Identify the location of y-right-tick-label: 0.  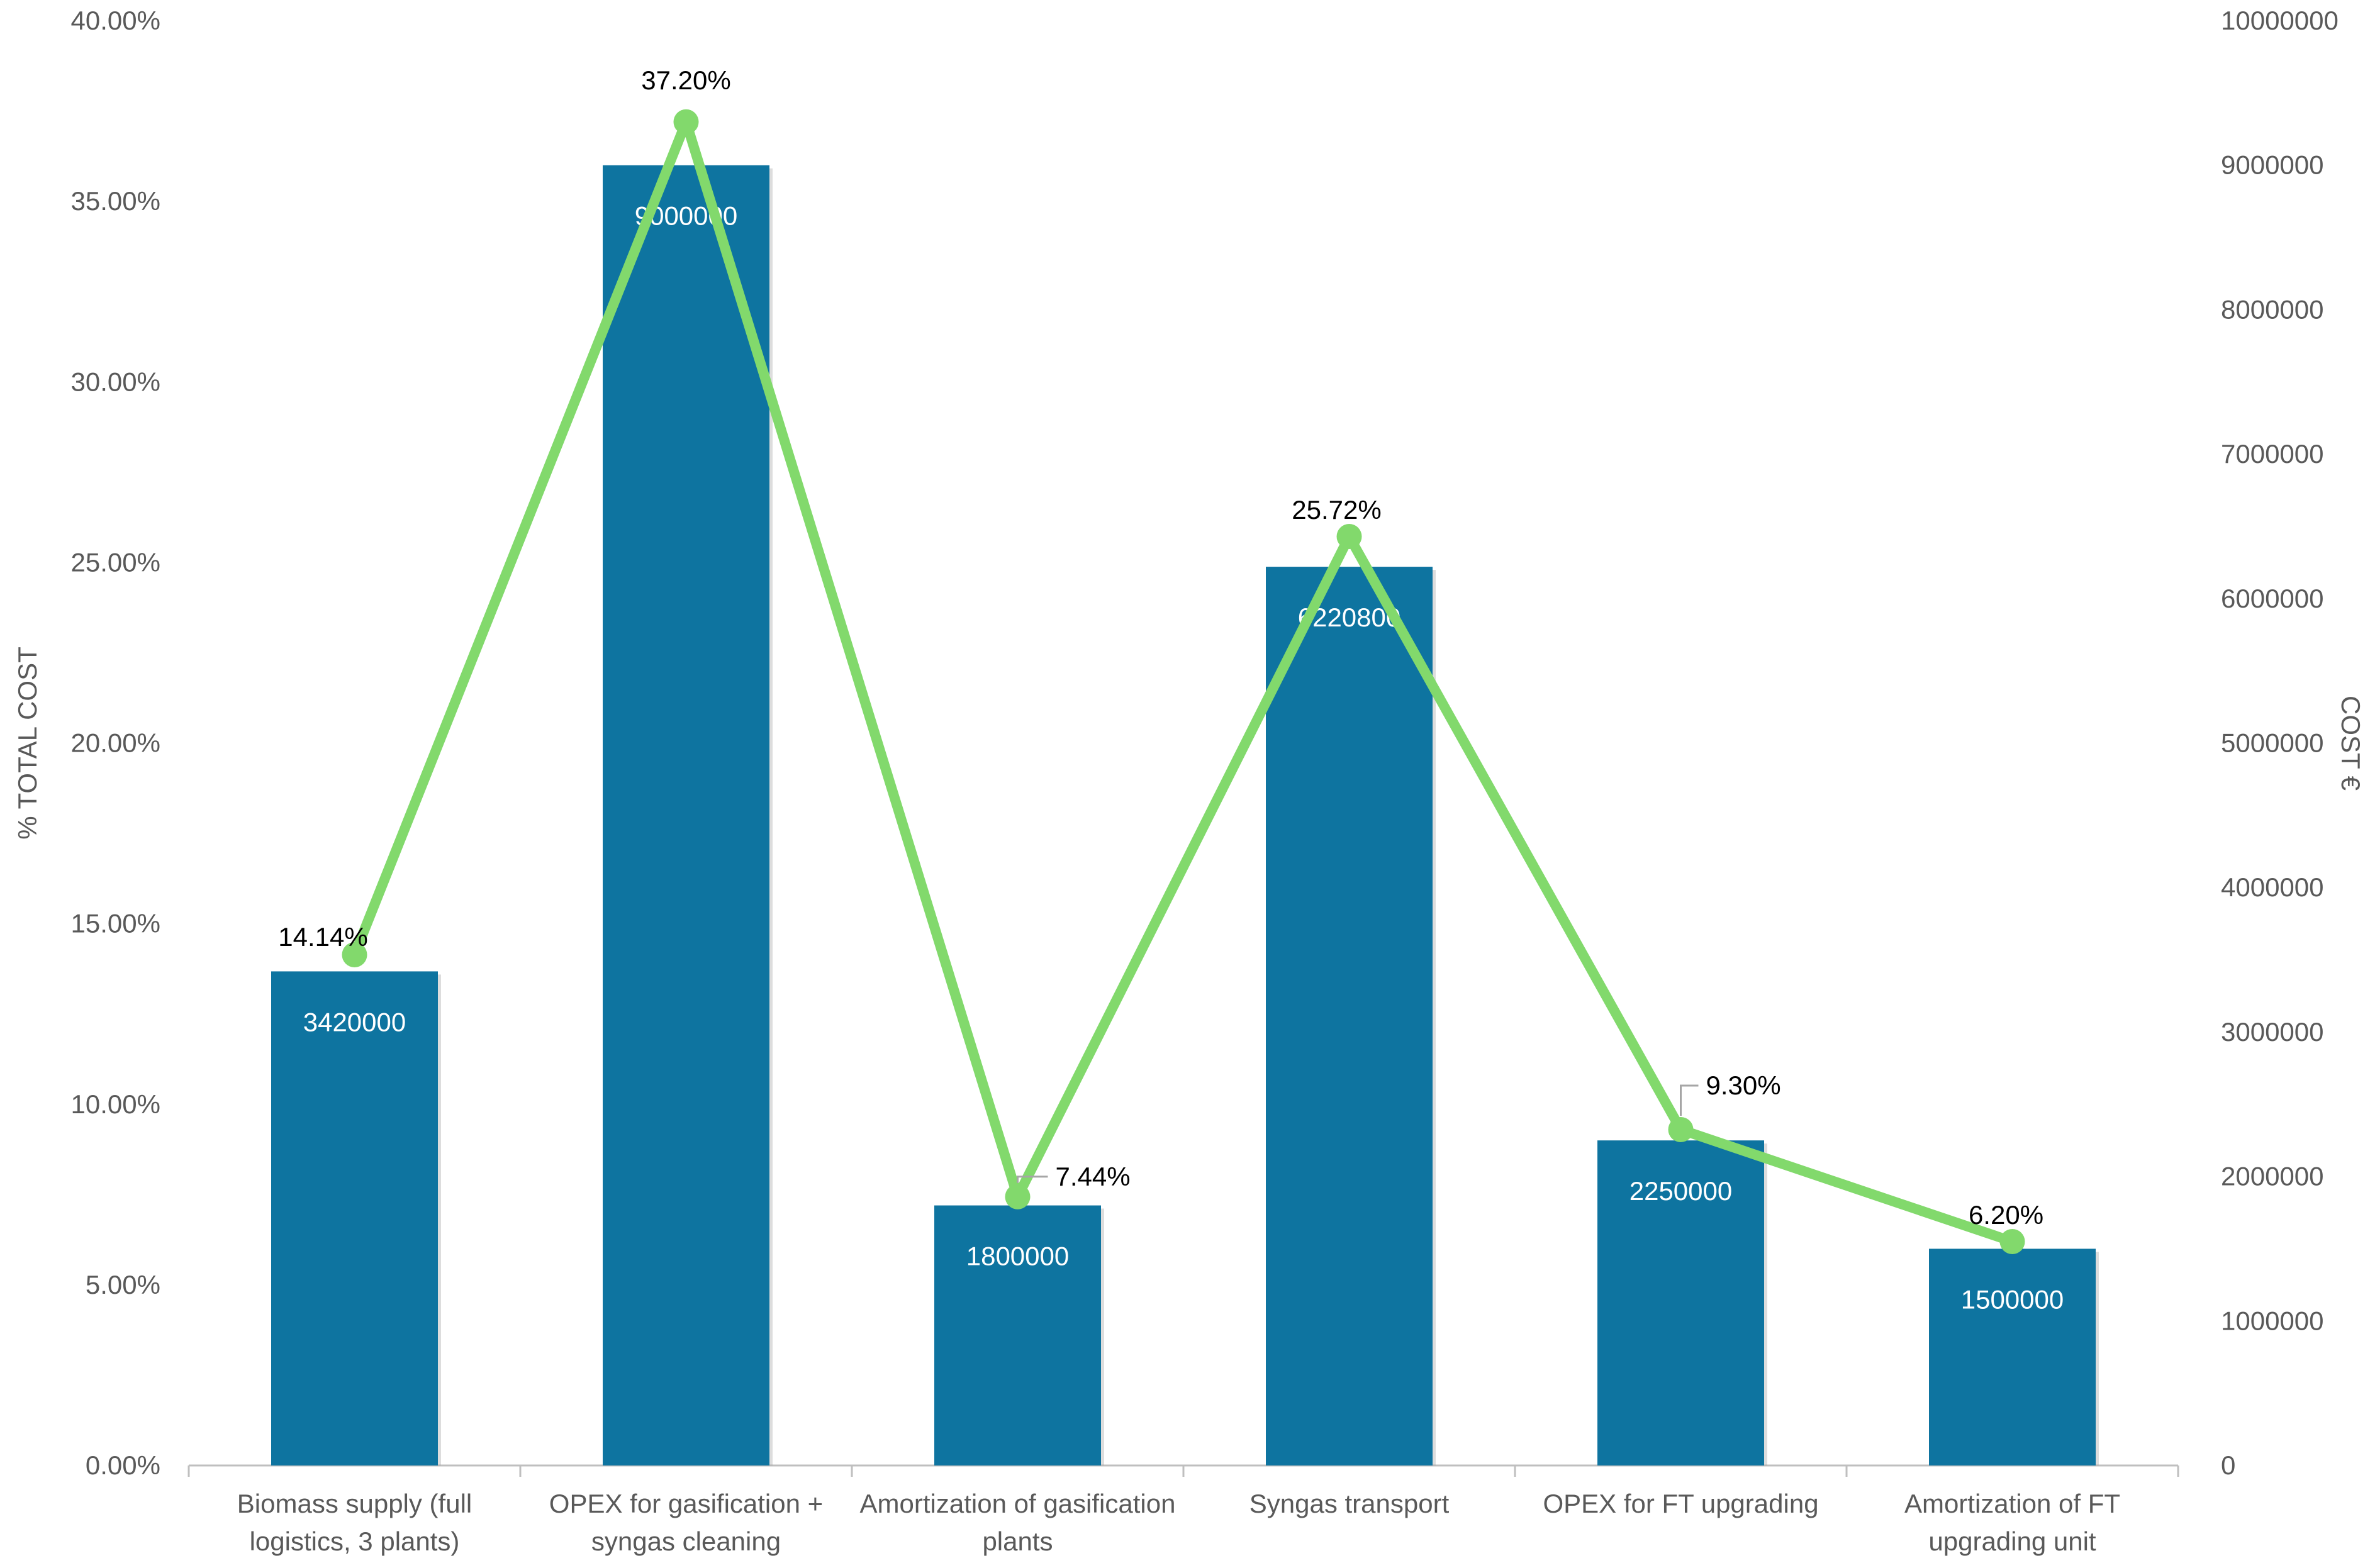
(2228, 1465).